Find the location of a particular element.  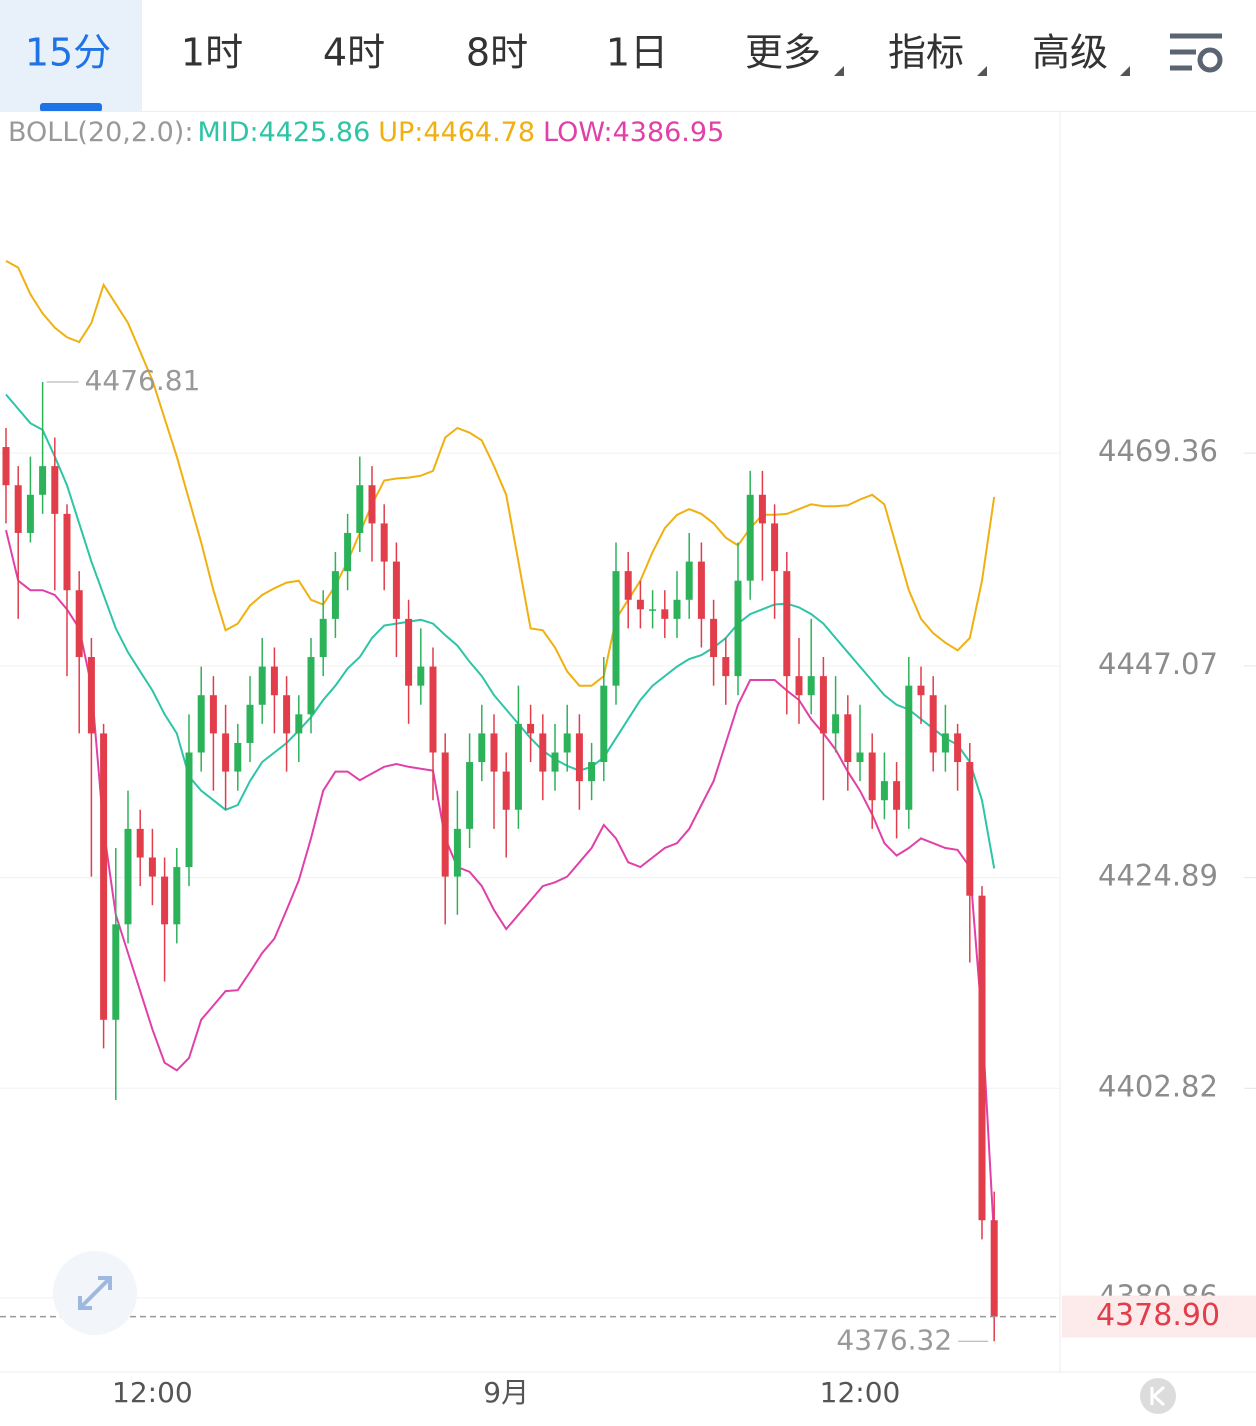

scroll-latest-button is located at coordinates (1158, 1396).